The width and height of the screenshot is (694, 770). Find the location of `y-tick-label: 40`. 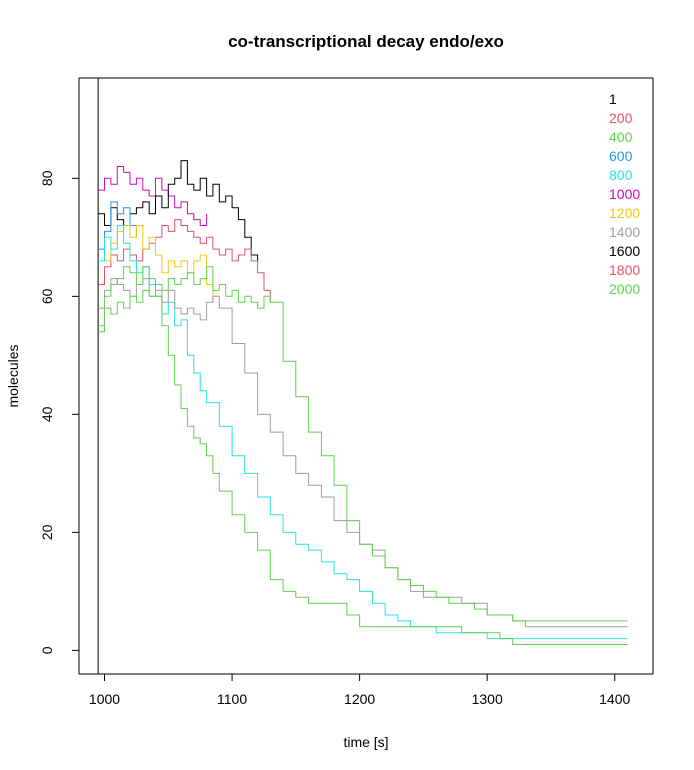

y-tick-label: 40 is located at coordinates (47, 414).